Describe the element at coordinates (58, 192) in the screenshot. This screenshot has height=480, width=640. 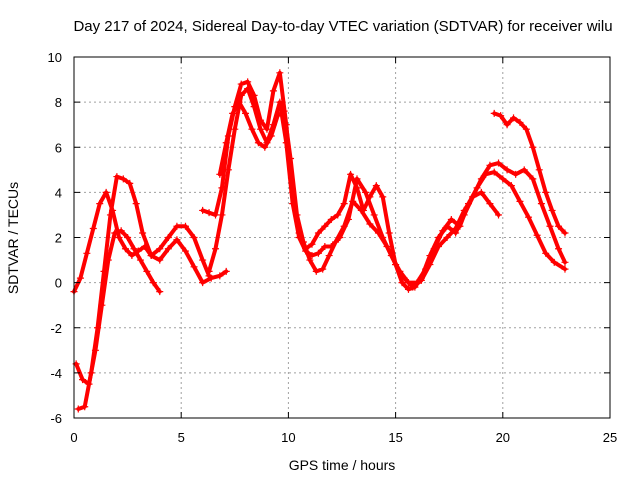
I see `y-tick-label: 4` at that location.